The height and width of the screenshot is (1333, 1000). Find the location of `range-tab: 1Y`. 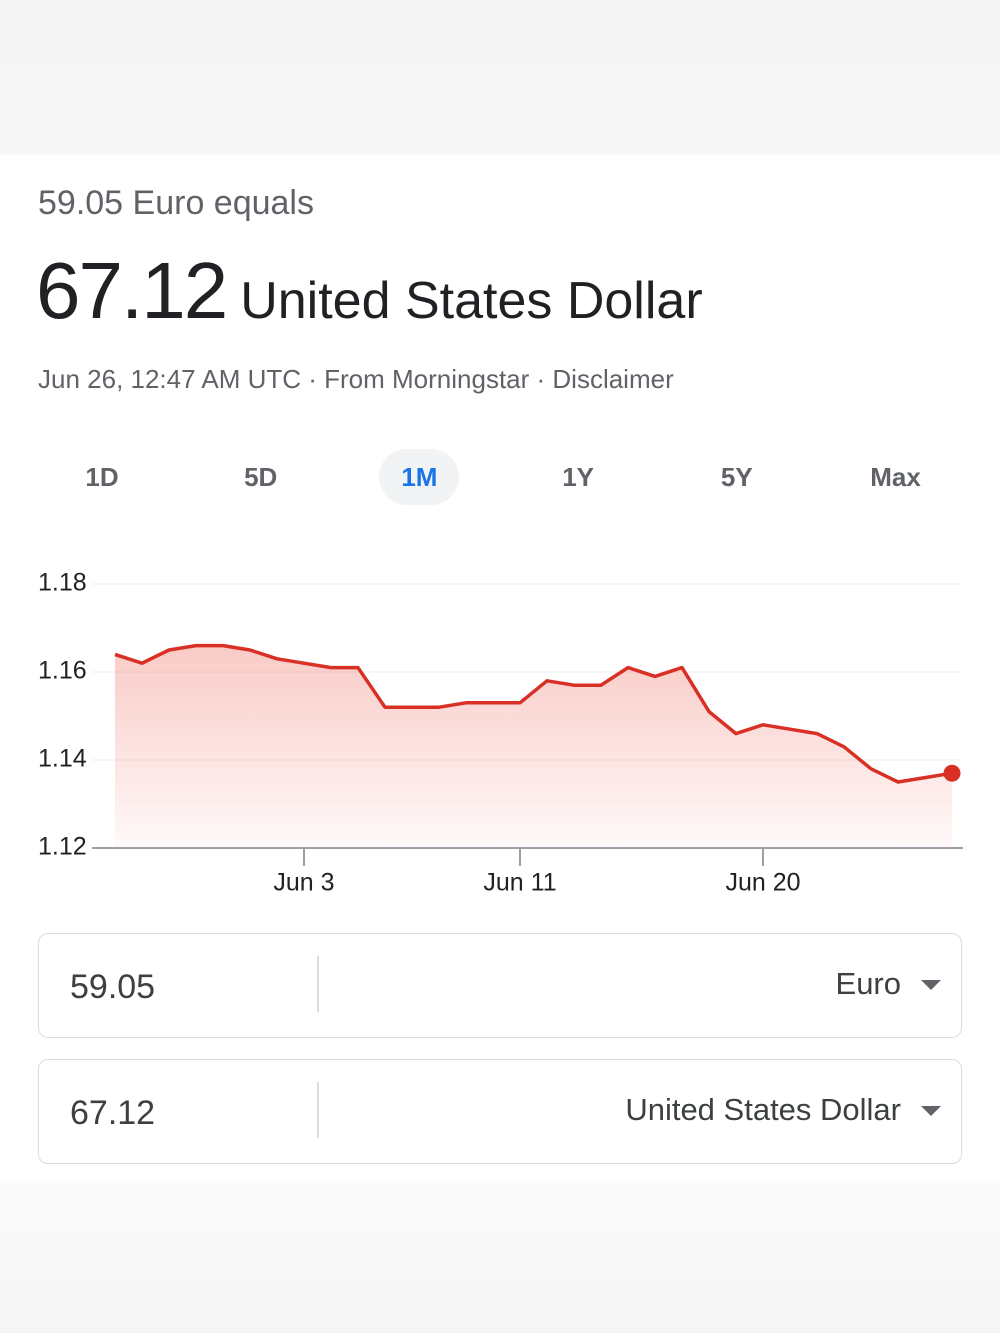

range-tab: 1Y is located at coordinates (578, 477).